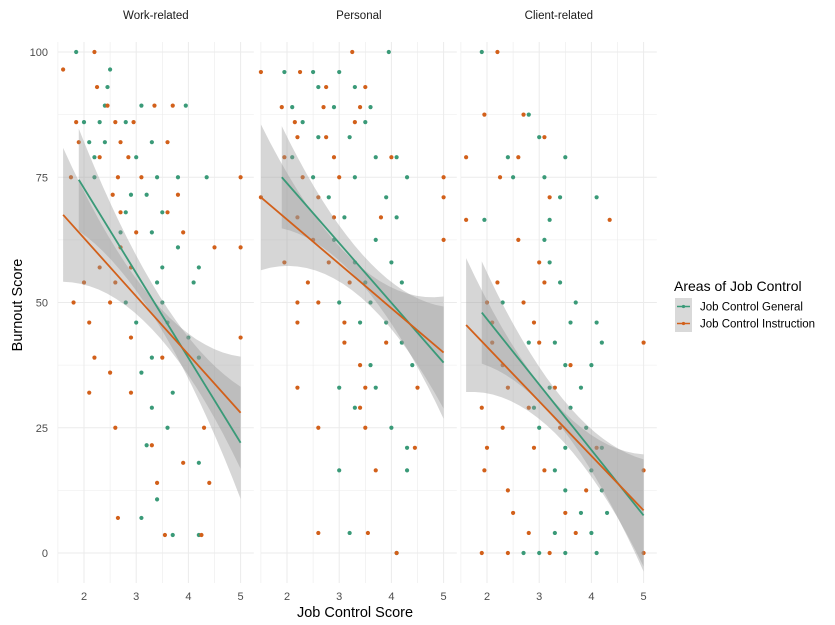 Image resolution: width=835 pixels, height=625 pixels. Describe the element at coordinates (751, 308) in the screenshot. I see `legend-label-general: Job Control General` at that location.